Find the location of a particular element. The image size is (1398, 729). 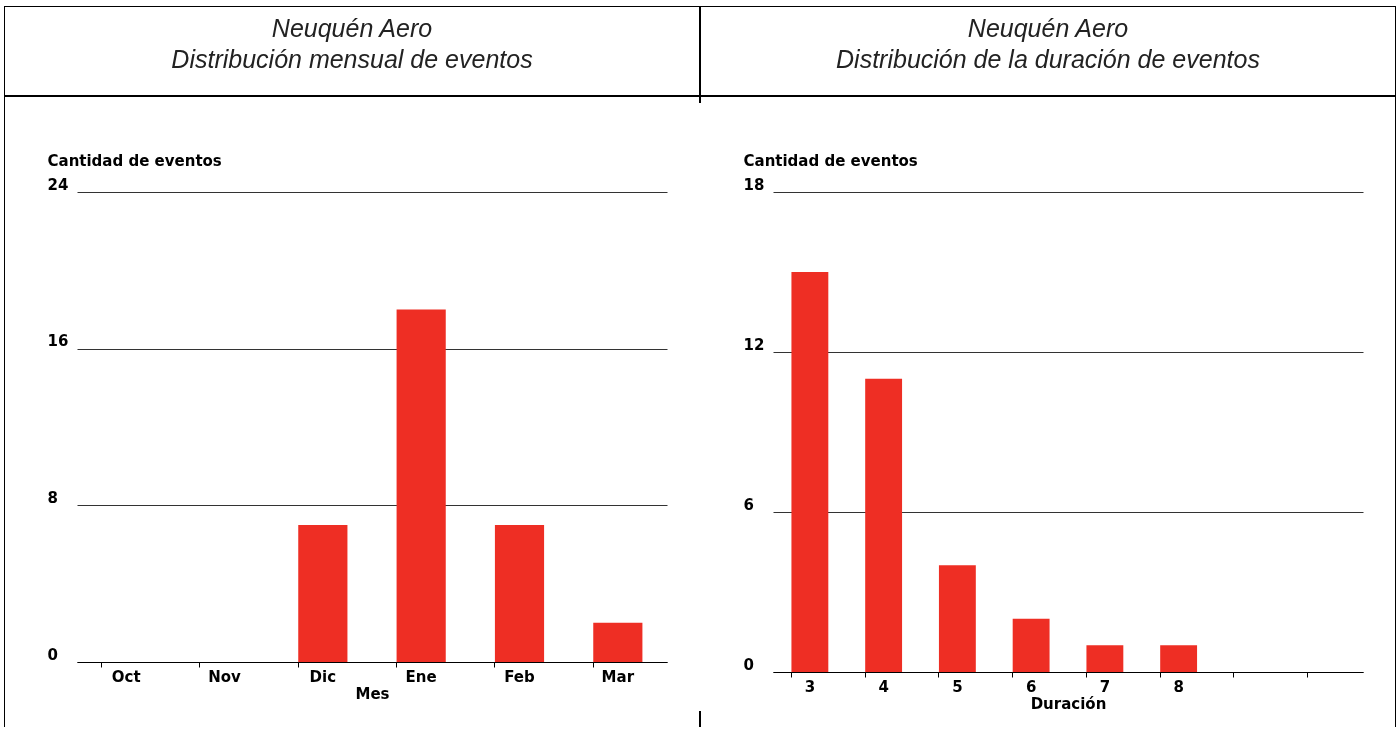

x-tick-label: Feb is located at coordinates (520, 676).